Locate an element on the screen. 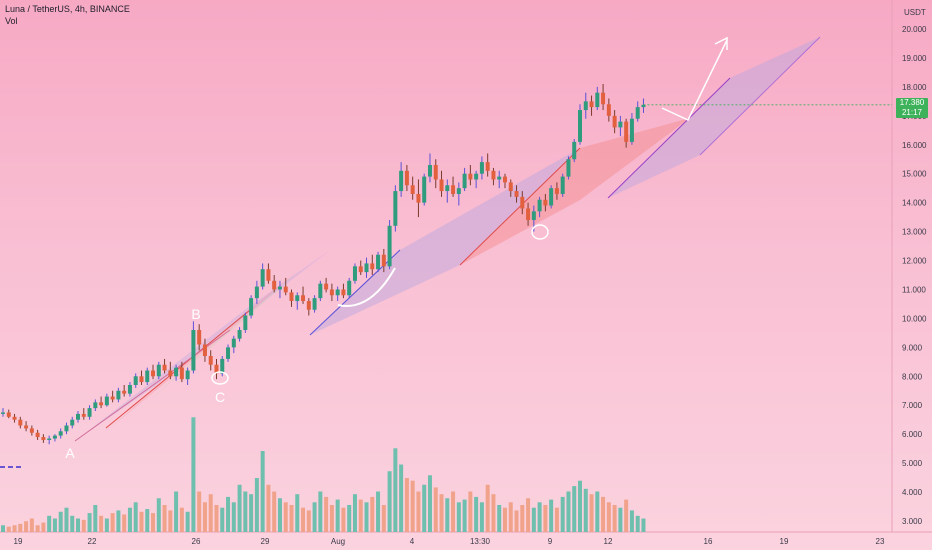 The image size is (932, 550). y-tick-label: 14.000 is located at coordinates (914, 203).